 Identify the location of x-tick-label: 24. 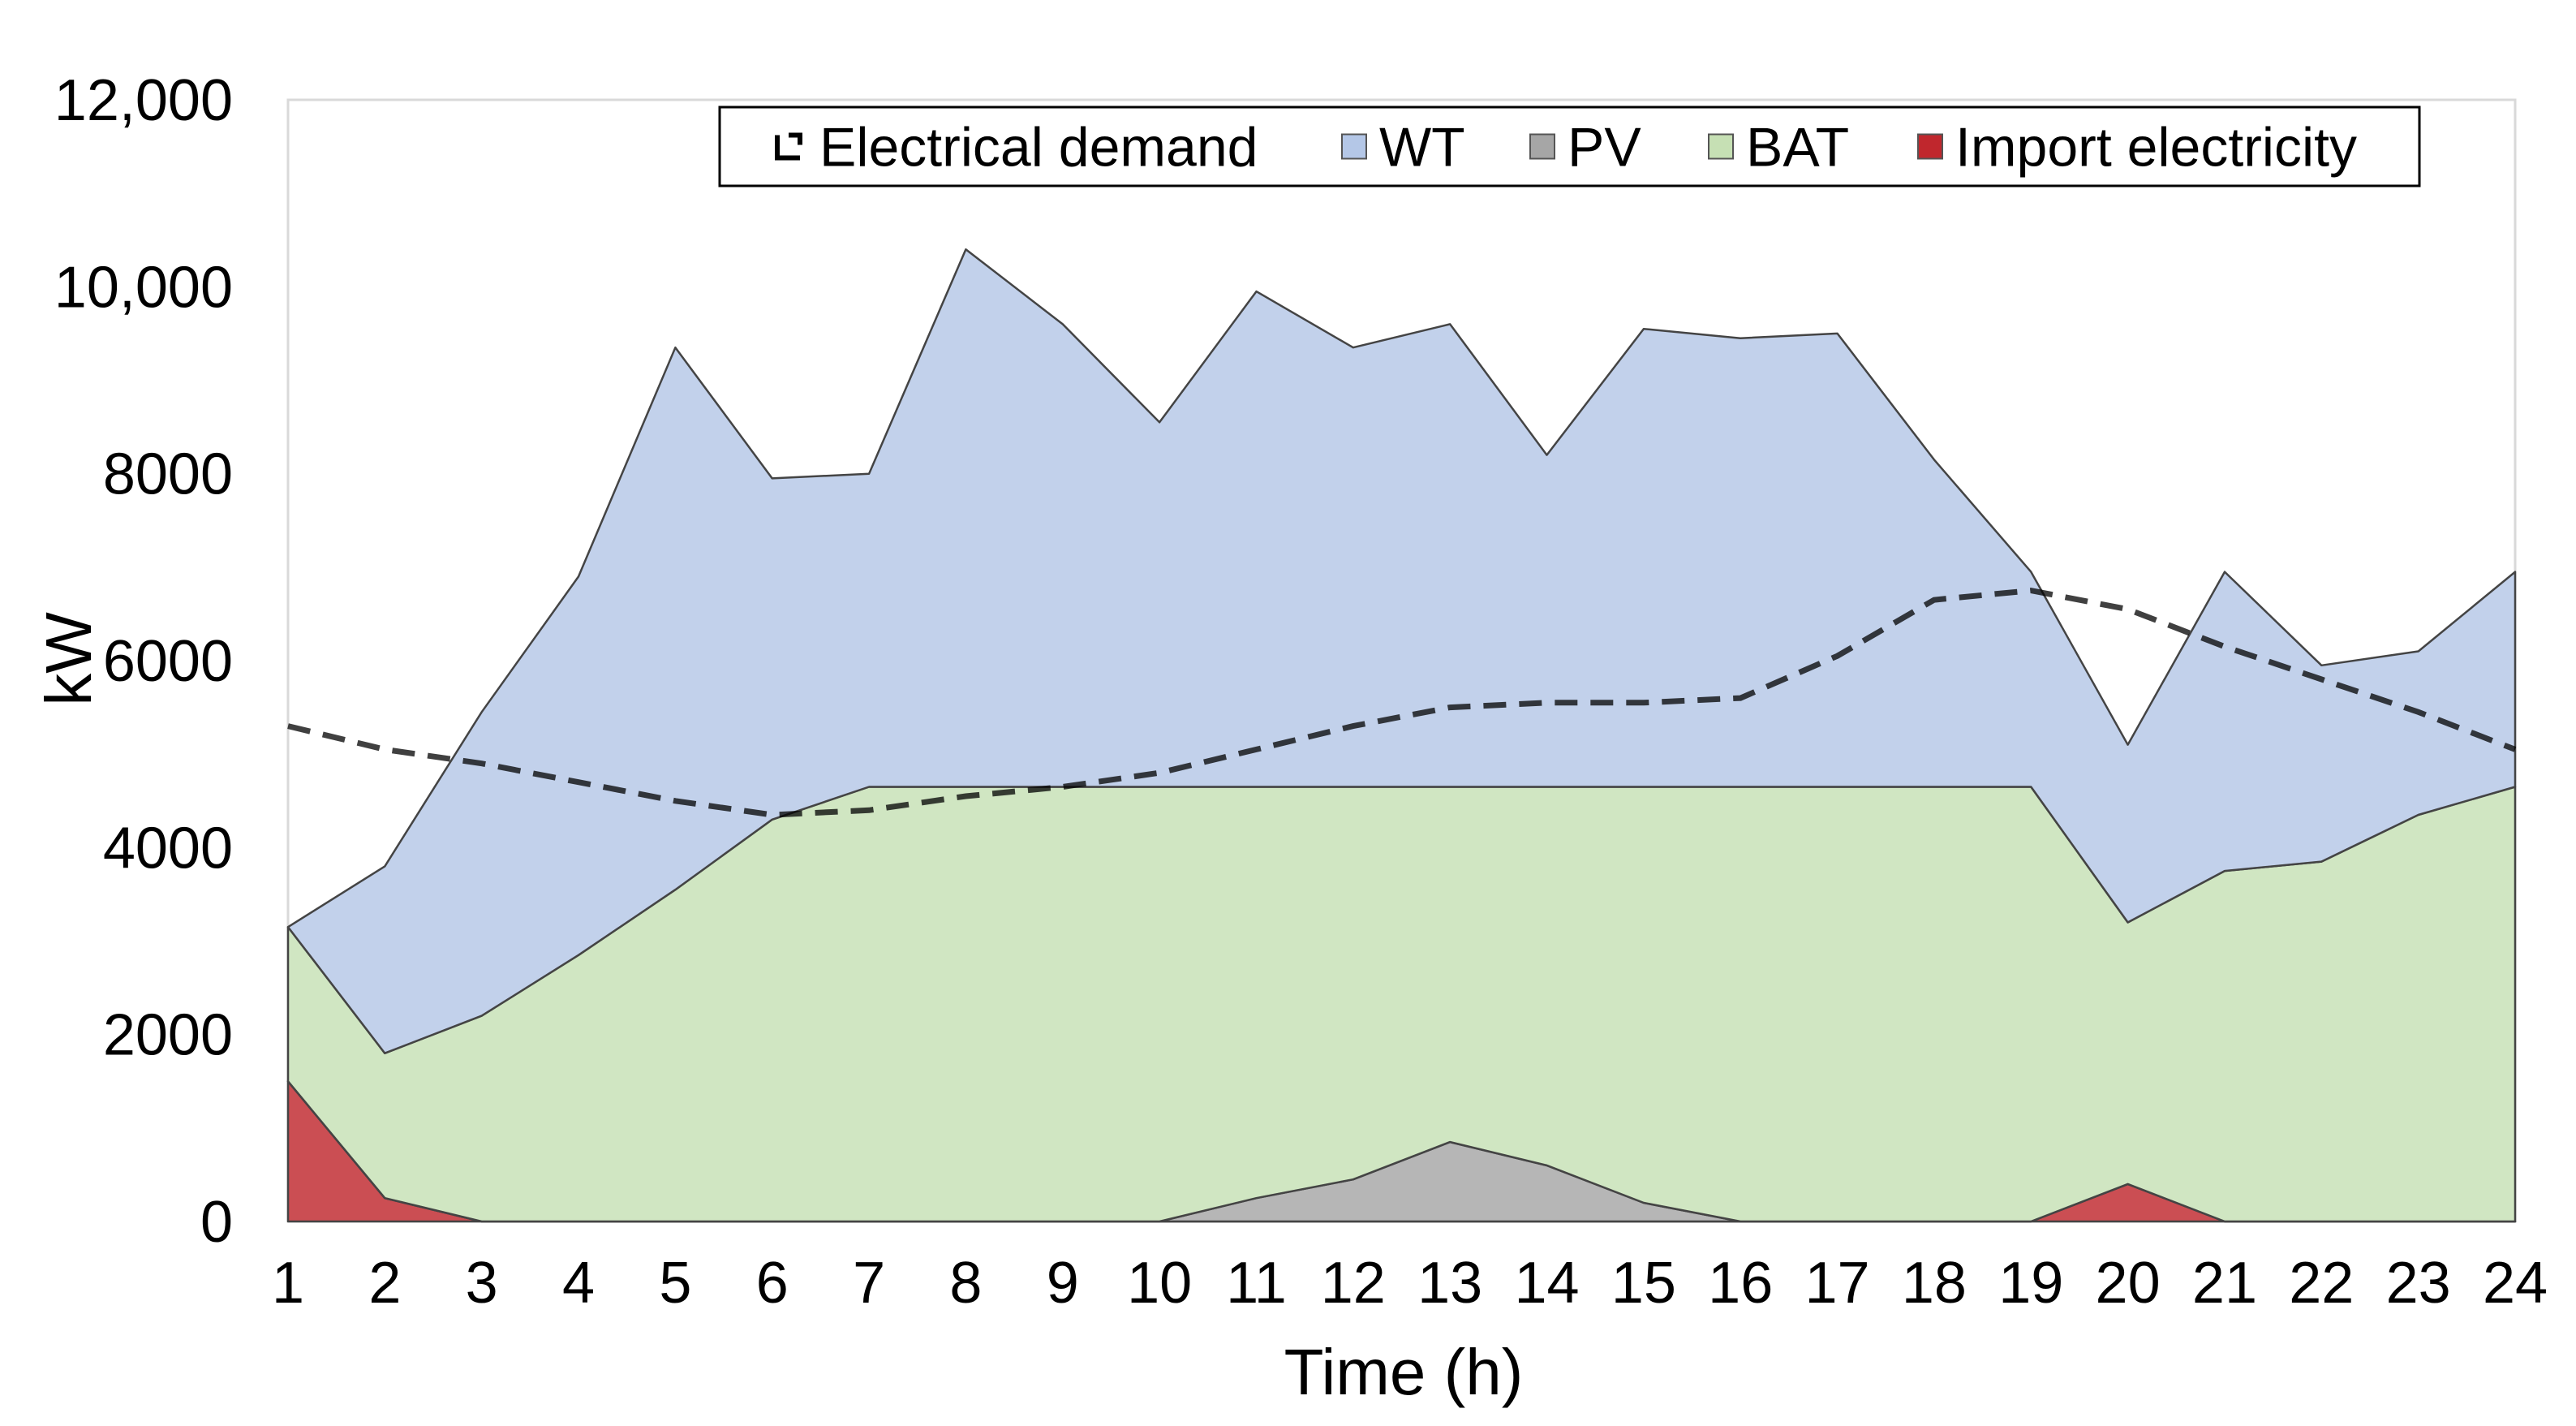
(2515, 1283).